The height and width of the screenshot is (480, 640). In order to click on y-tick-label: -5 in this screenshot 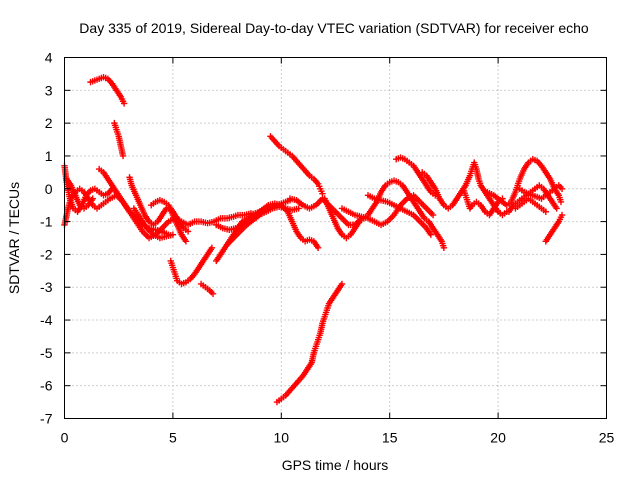, I will do `click(46, 353)`.